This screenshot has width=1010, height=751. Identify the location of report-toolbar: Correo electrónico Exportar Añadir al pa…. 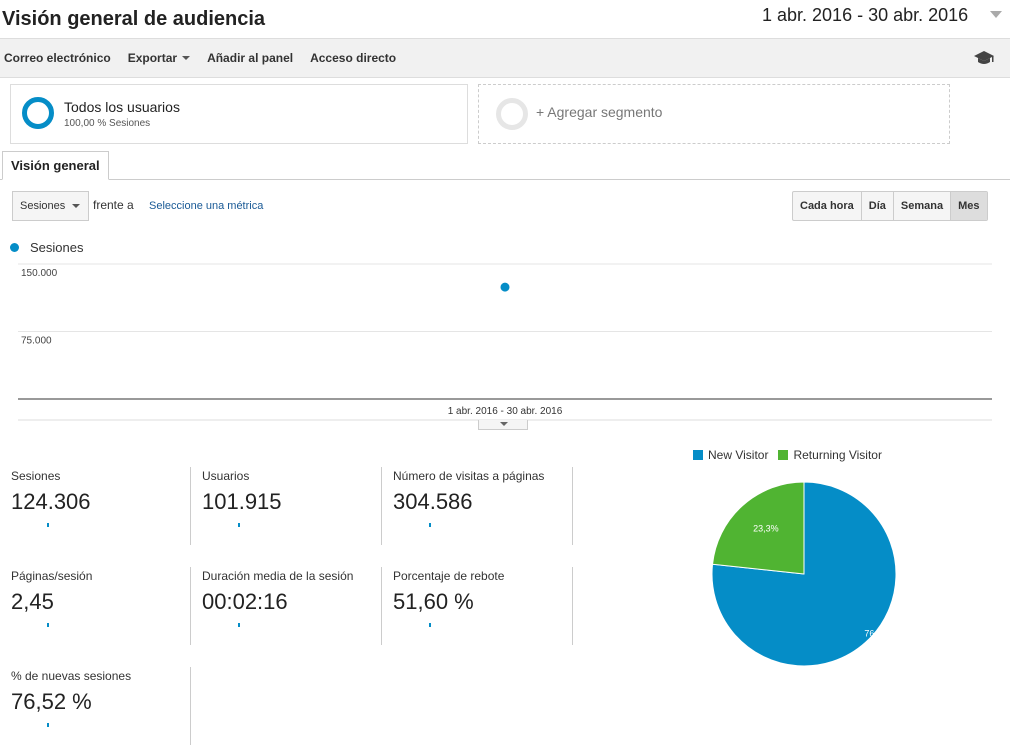
(505, 58).